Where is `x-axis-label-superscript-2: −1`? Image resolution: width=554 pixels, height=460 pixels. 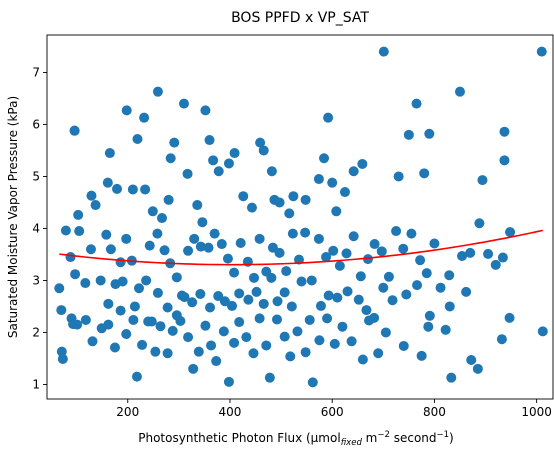 x-axis-label-superscript-2: −1 is located at coordinates (443, 435).